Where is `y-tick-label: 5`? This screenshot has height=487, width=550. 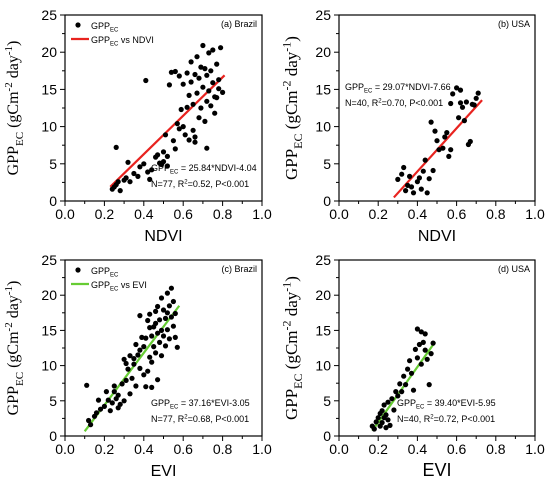 y-tick-label: 5 is located at coordinates (53, 401).